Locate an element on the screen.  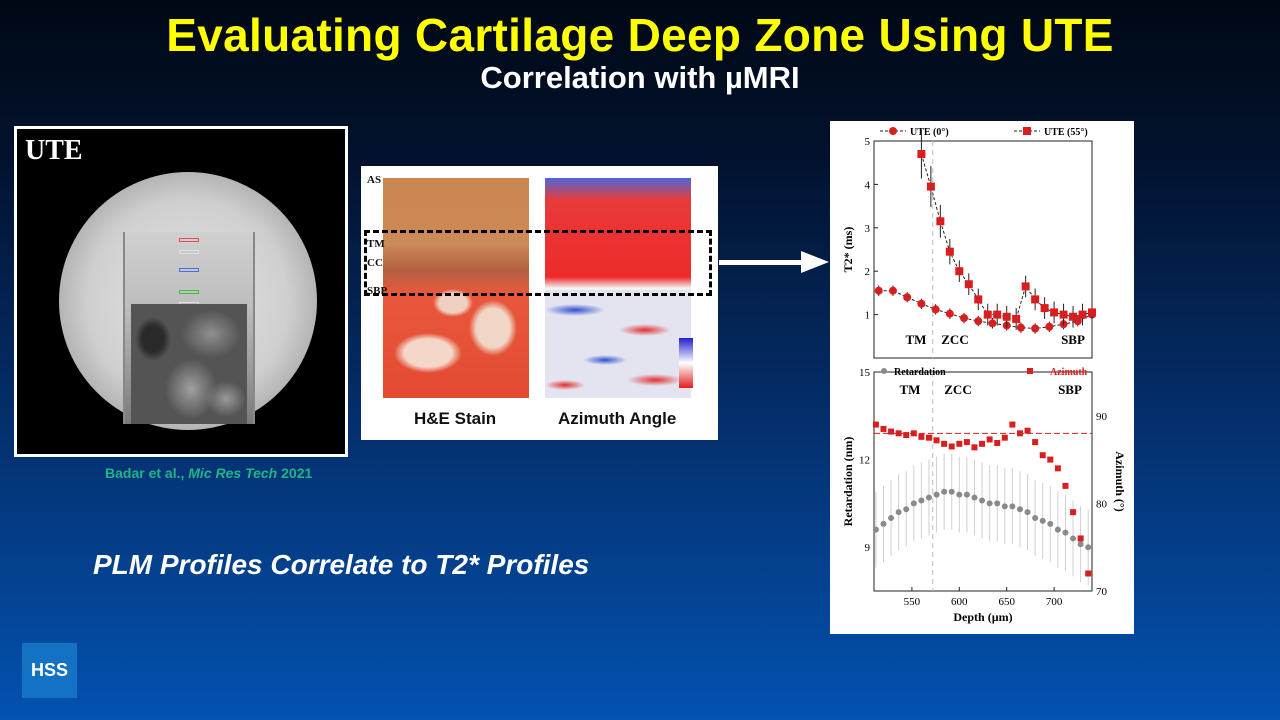
chart1-zone-label: ZCC is located at coordinates (954, 339).